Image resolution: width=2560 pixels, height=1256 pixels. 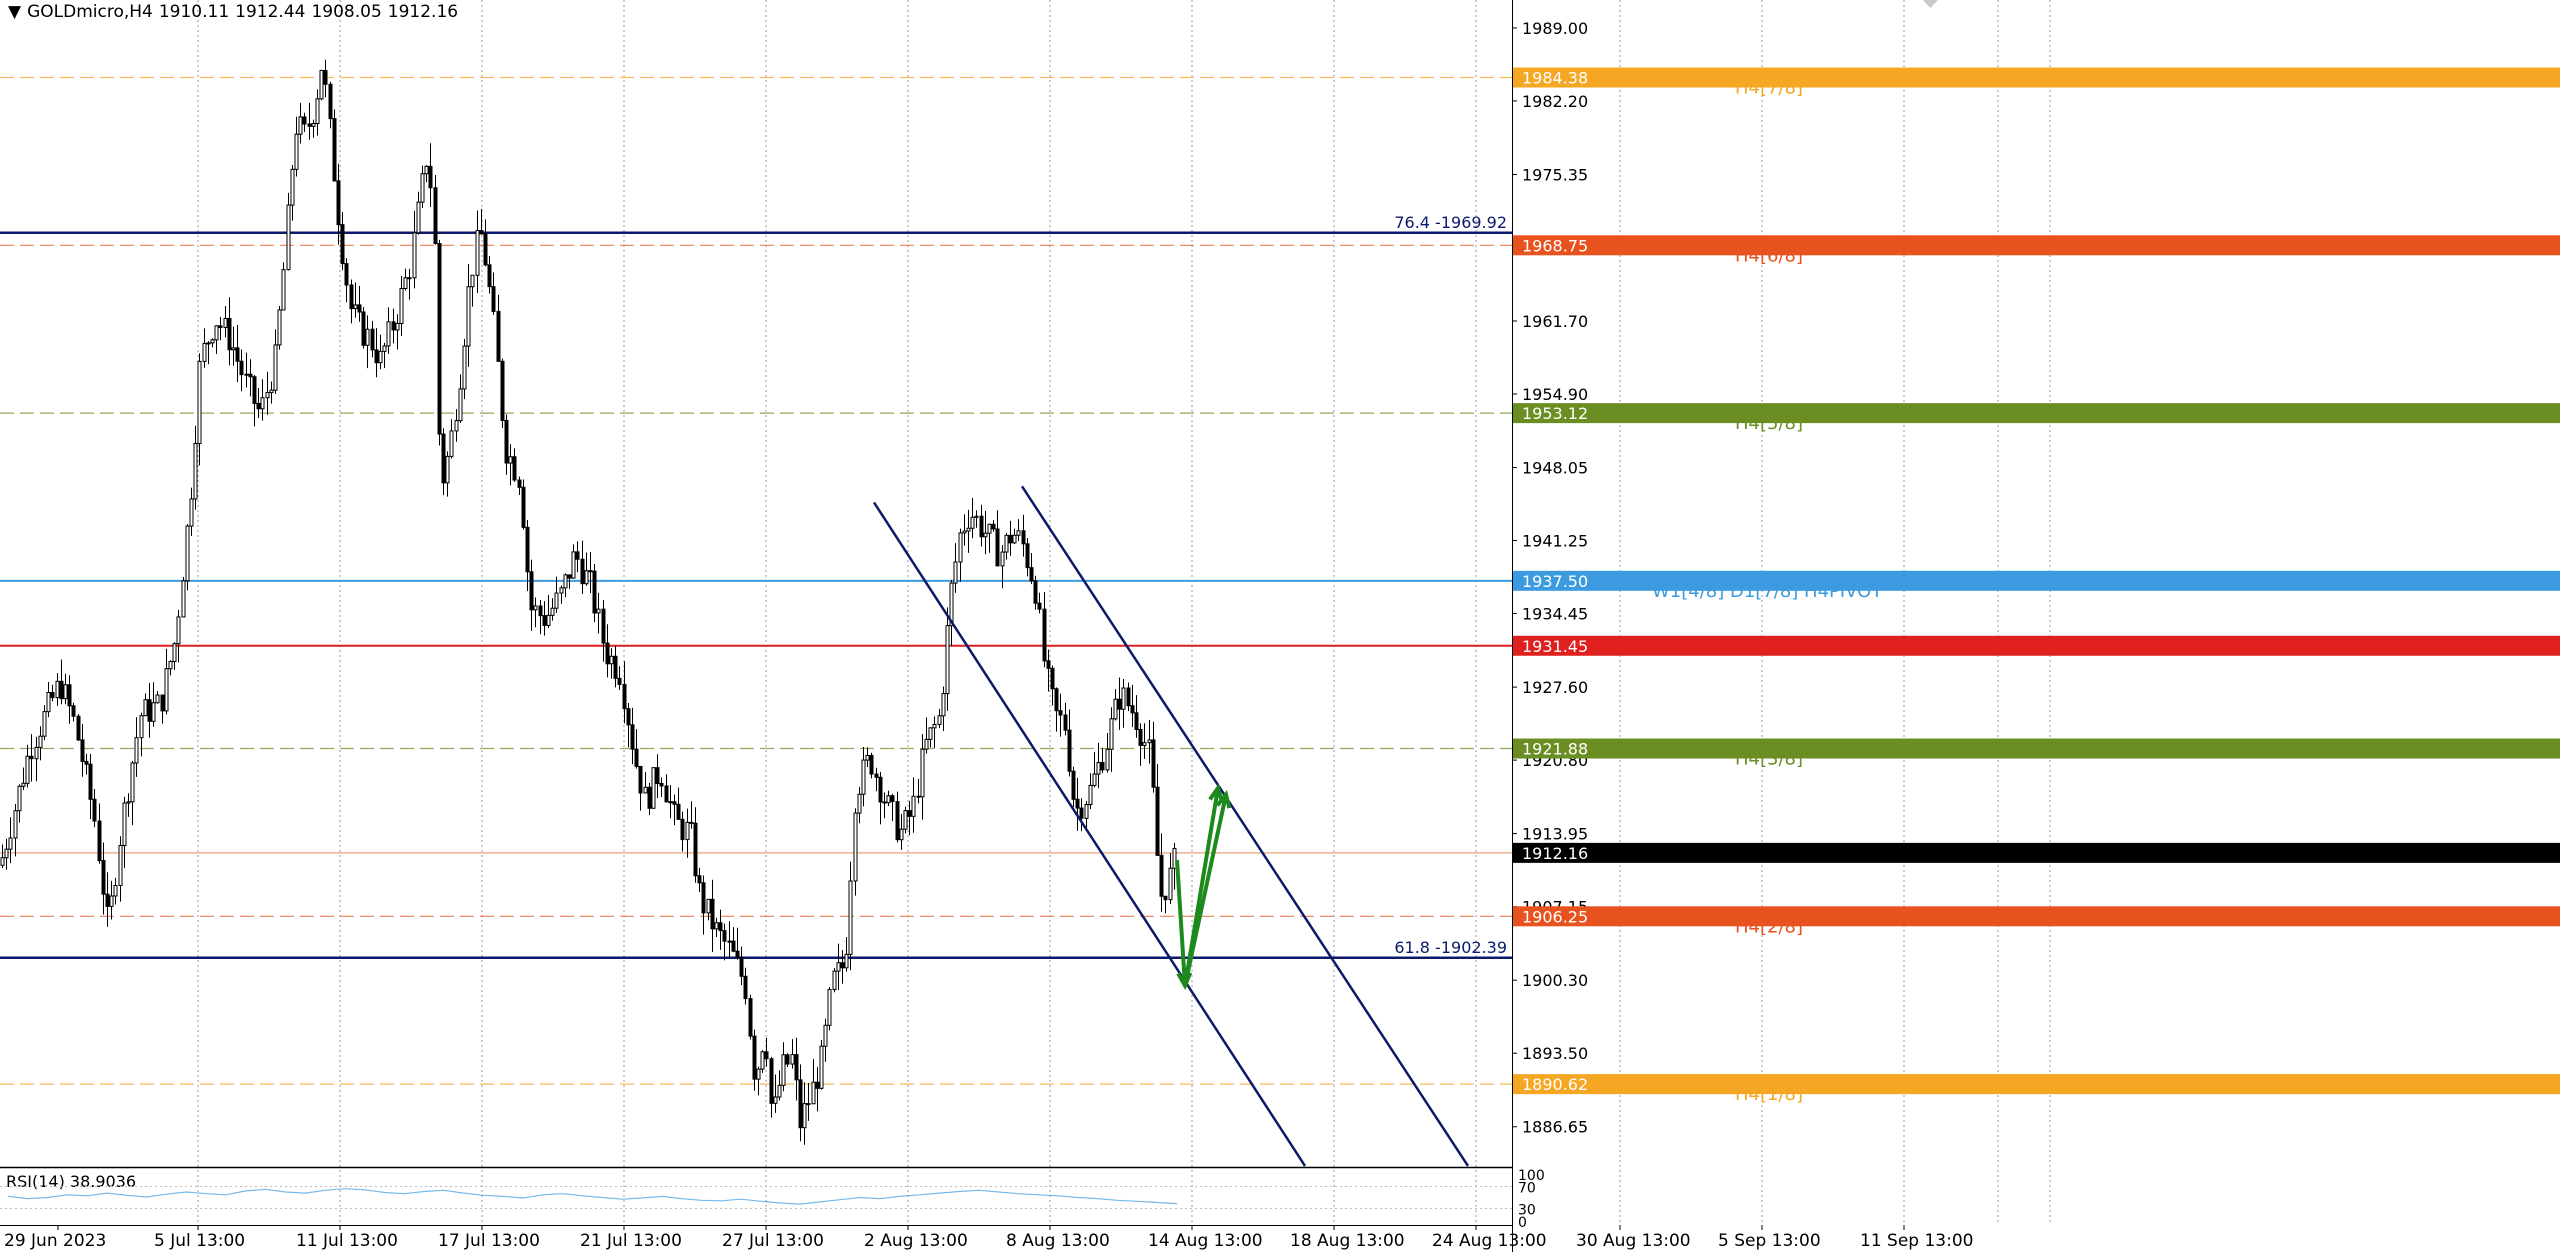 I want to click on forecast-arrow-path, so click(x=1205, y=890).